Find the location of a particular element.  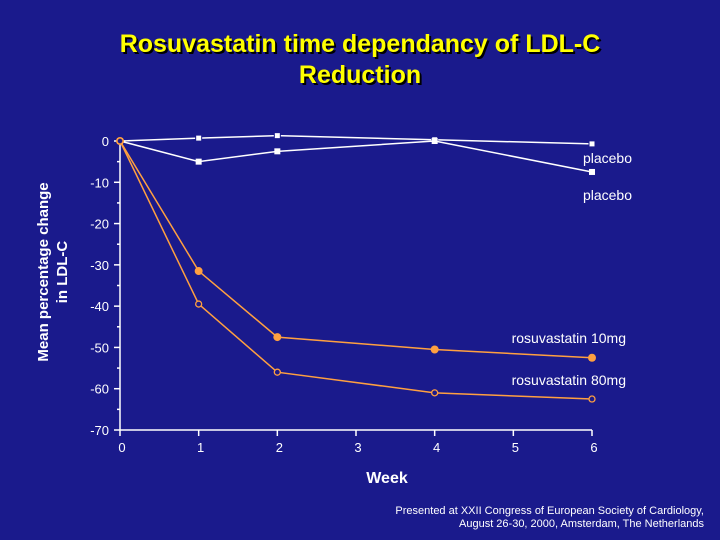

y-tick-label: 0 is located at coordinates (105, 141).